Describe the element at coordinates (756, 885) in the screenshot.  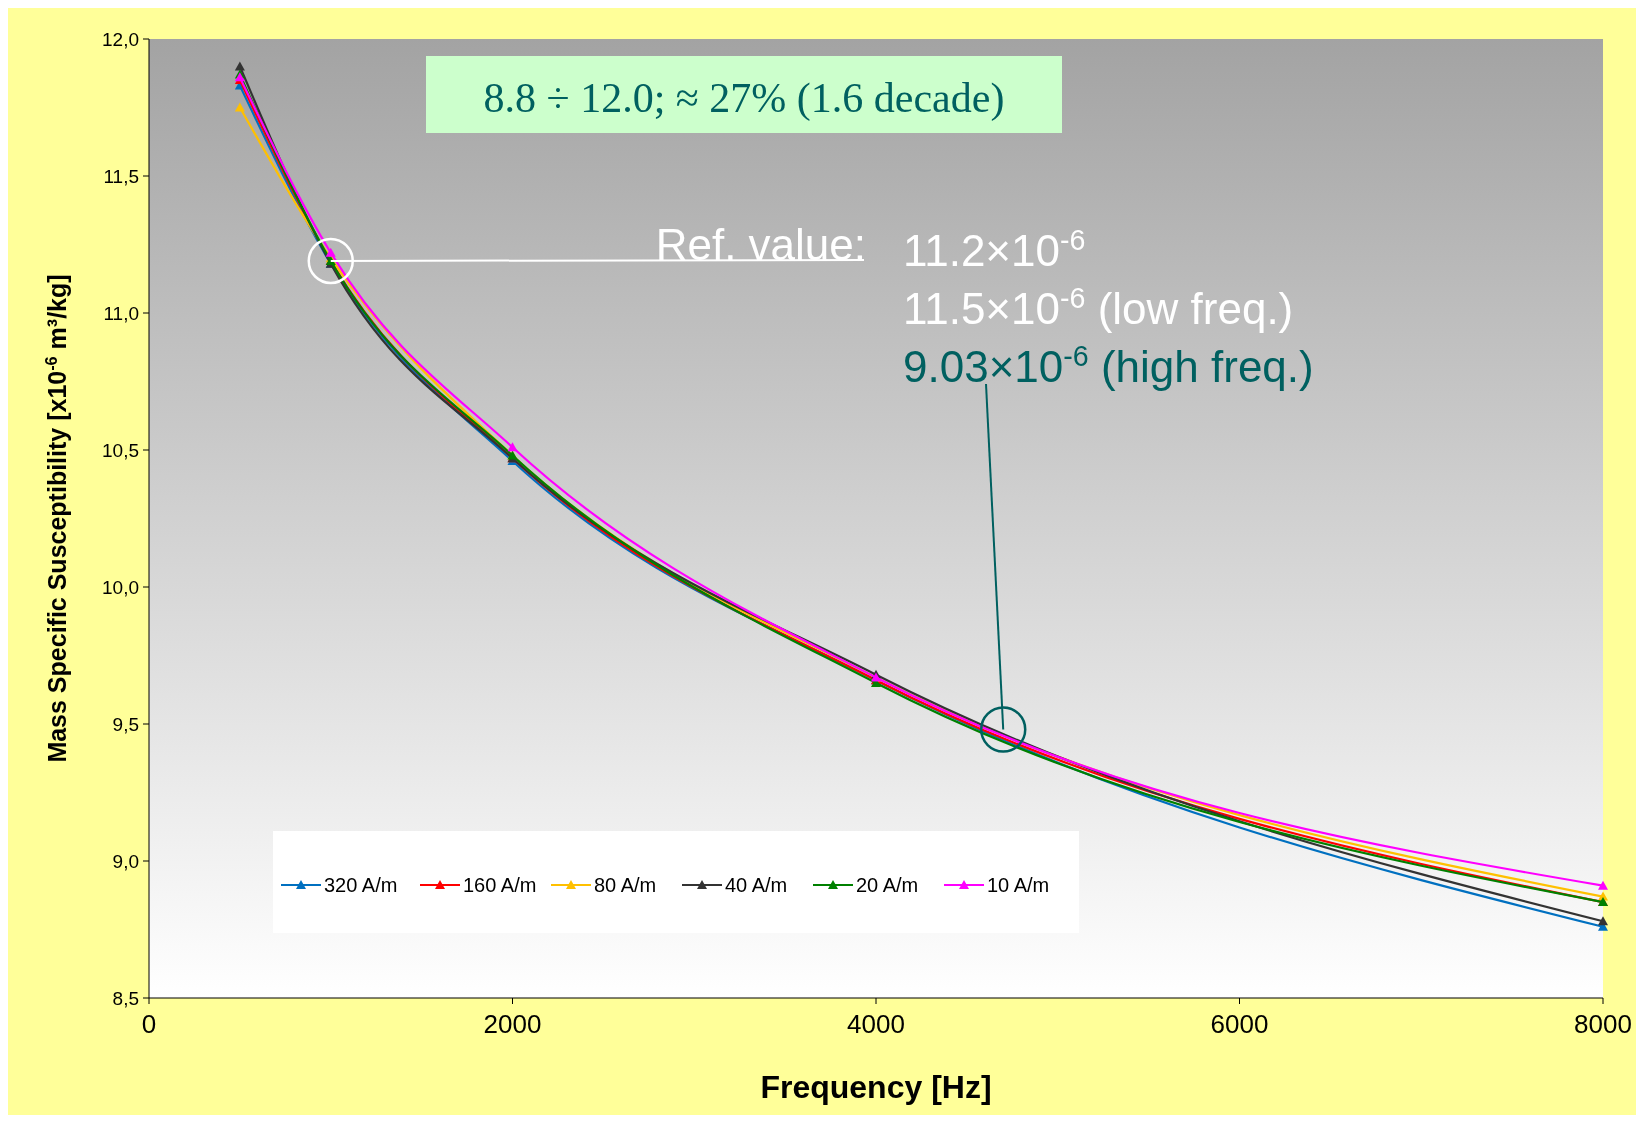
I see `legend-label: 40 A/m` at that location.